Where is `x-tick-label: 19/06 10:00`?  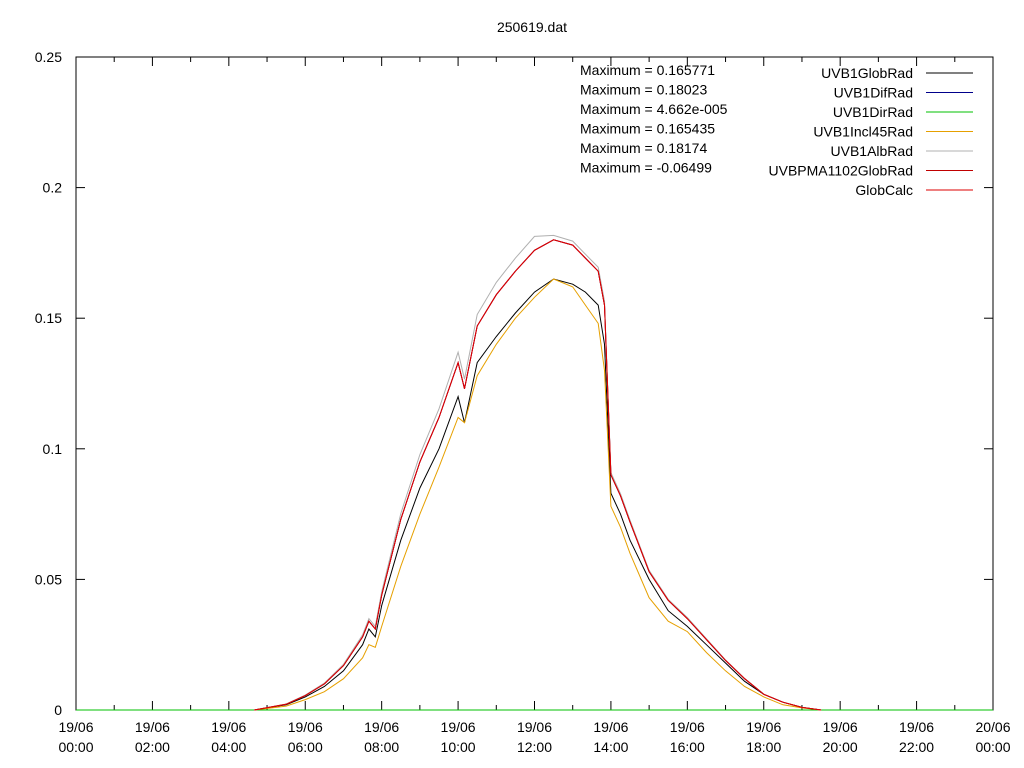 x-tick-label: 19/06 10:00 is located at coordinates (458, 737).